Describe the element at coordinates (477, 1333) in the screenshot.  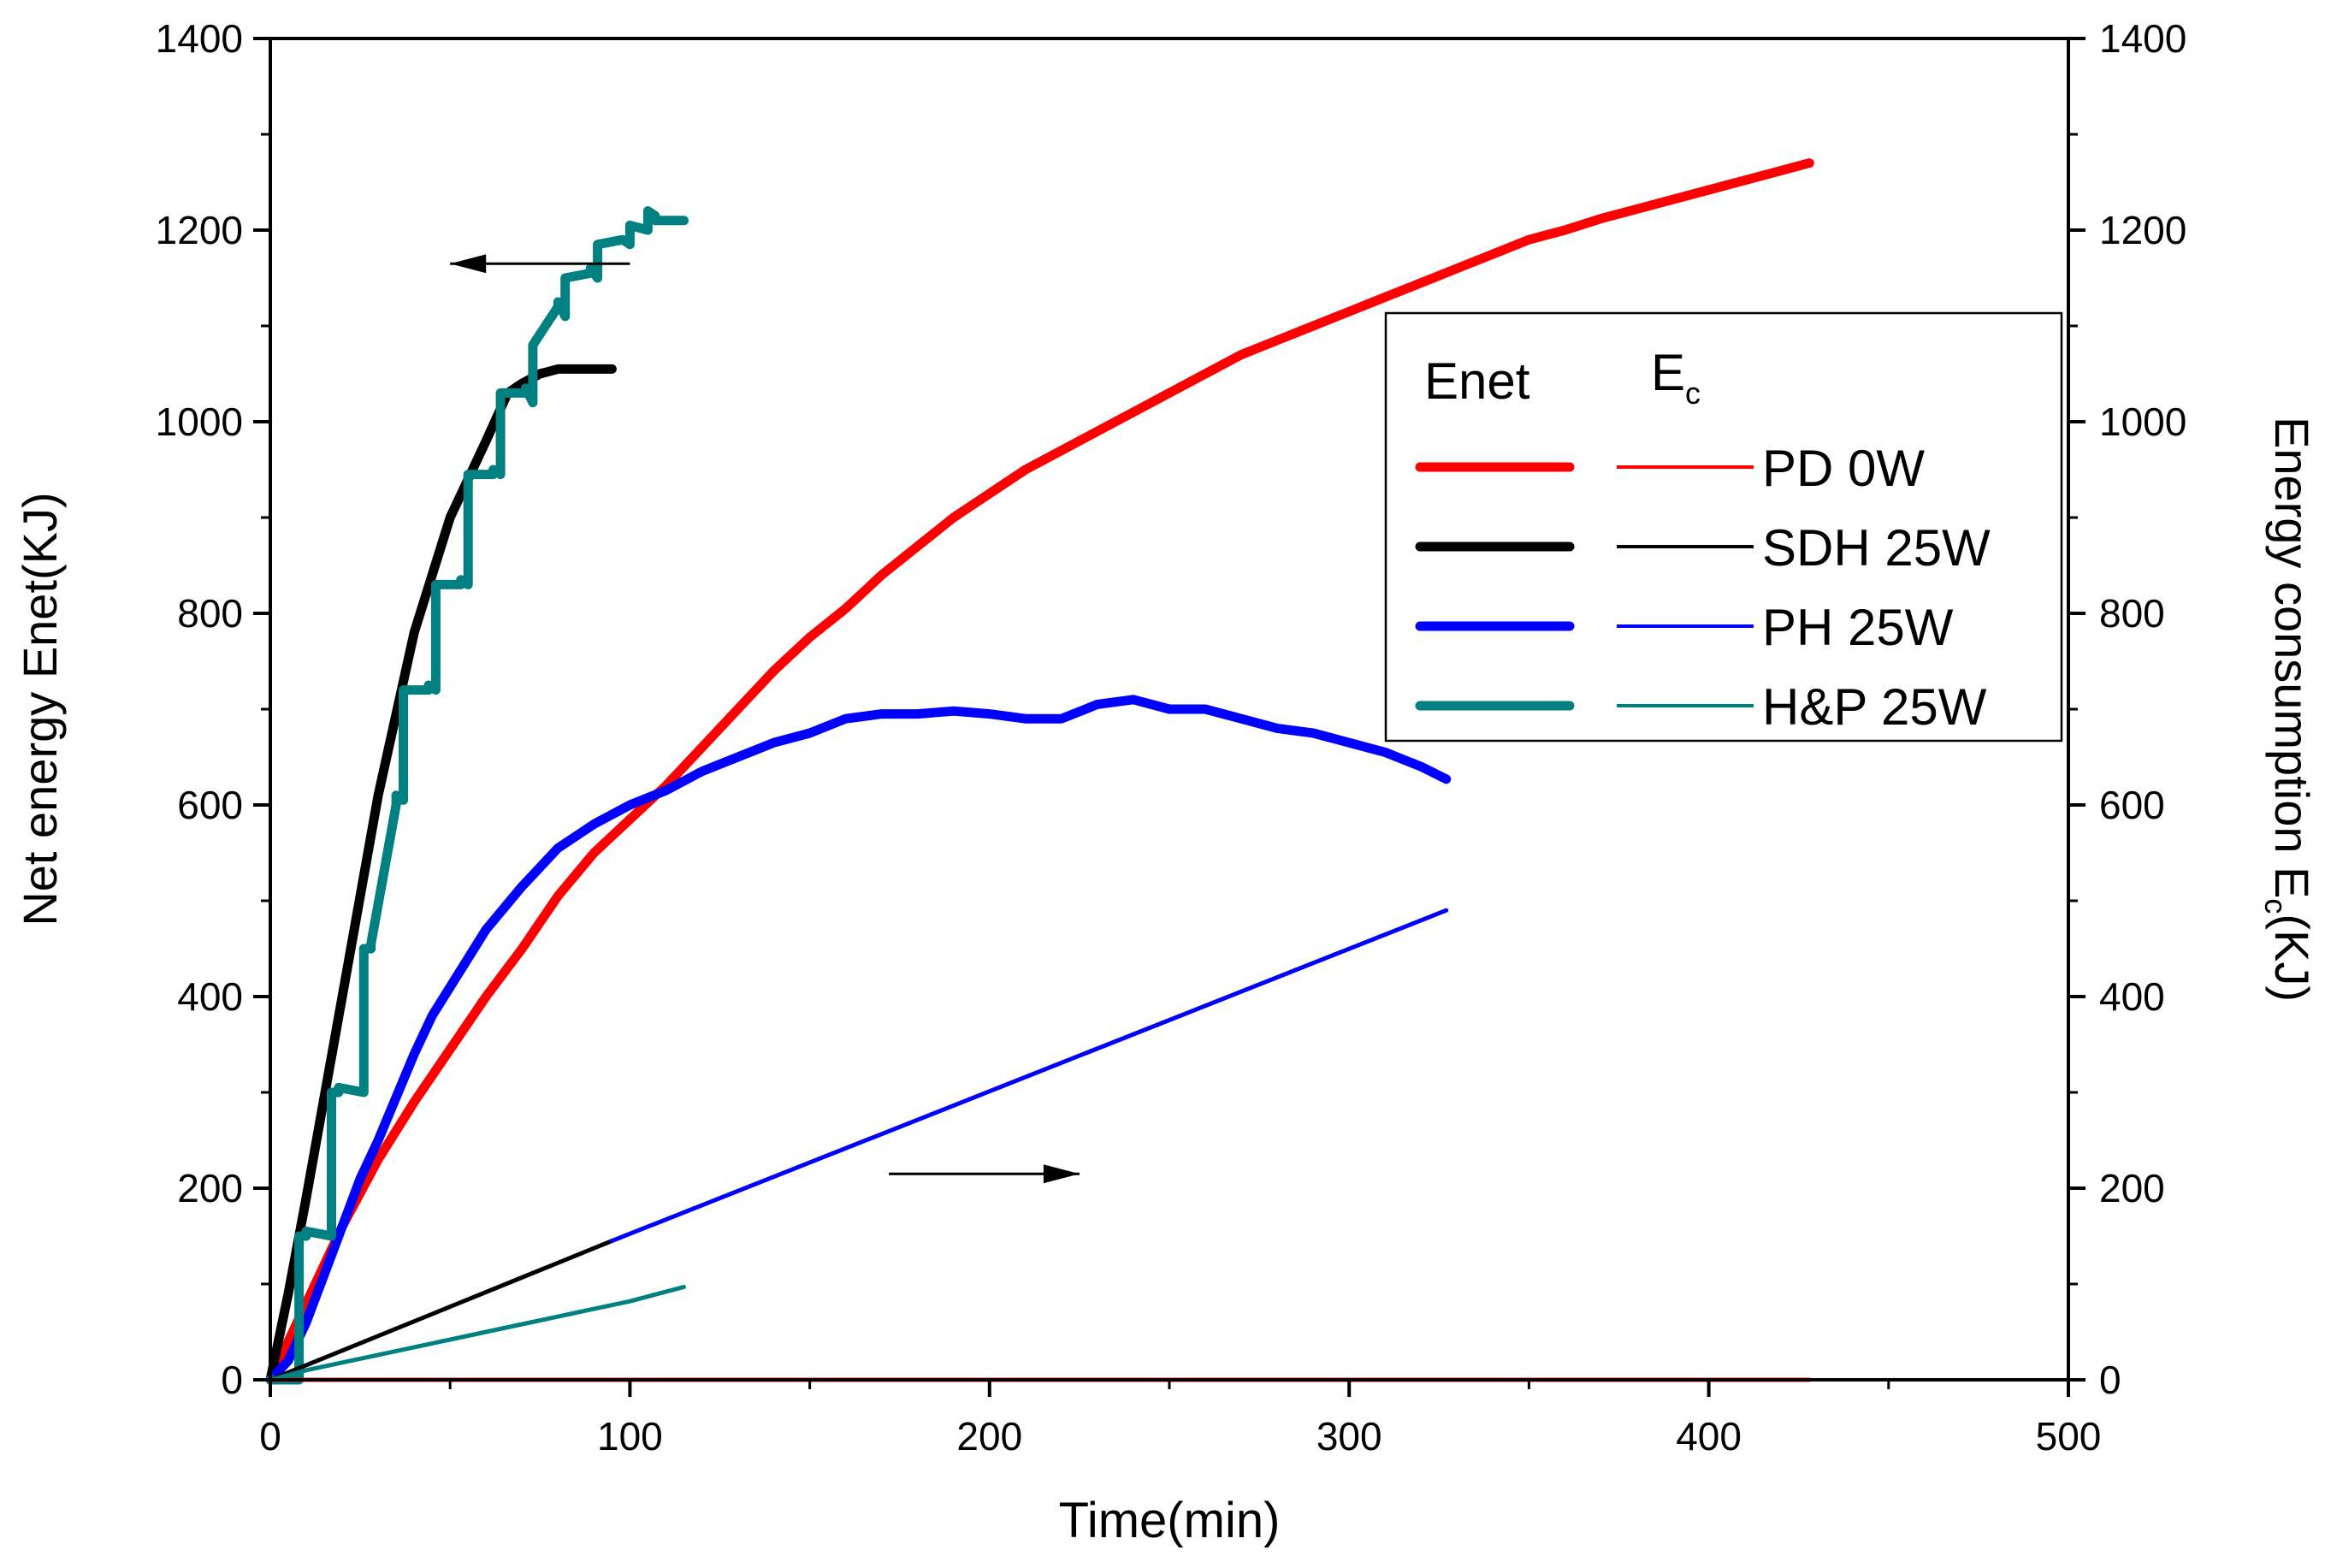
I see `series-ec-h-p-25w-line` at that location.